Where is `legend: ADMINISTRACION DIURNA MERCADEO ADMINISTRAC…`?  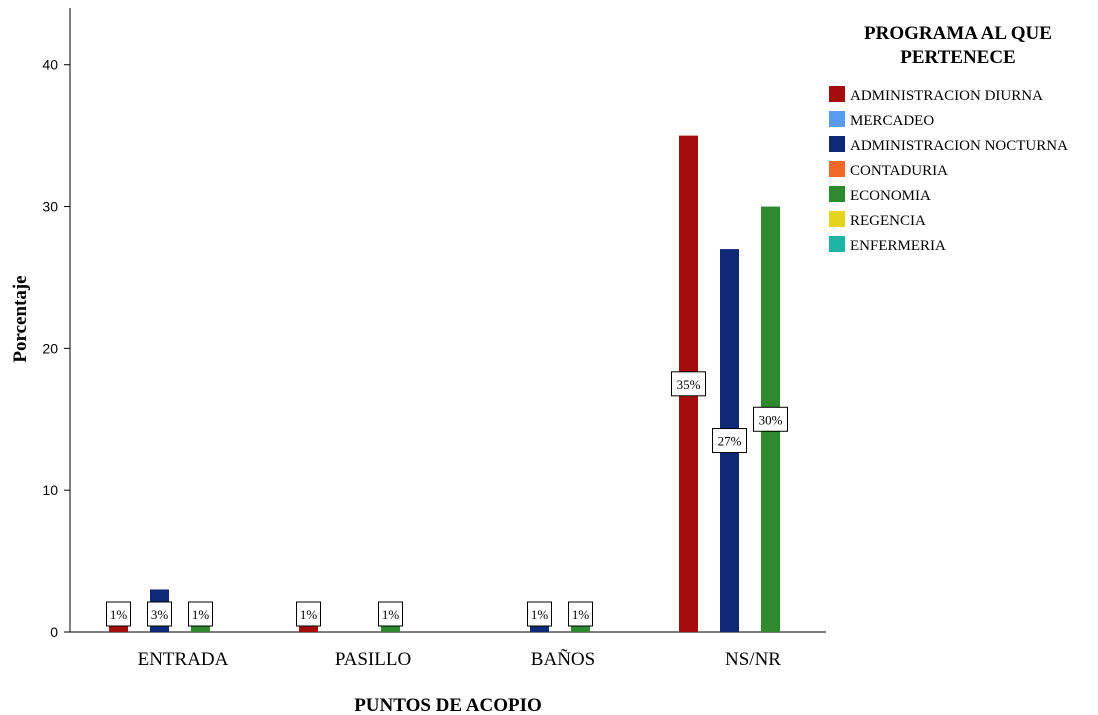 legend: ADMINISTRACION DIURNA MERCADEO ADMINISTRAC… is located at coordinates (948, 170).